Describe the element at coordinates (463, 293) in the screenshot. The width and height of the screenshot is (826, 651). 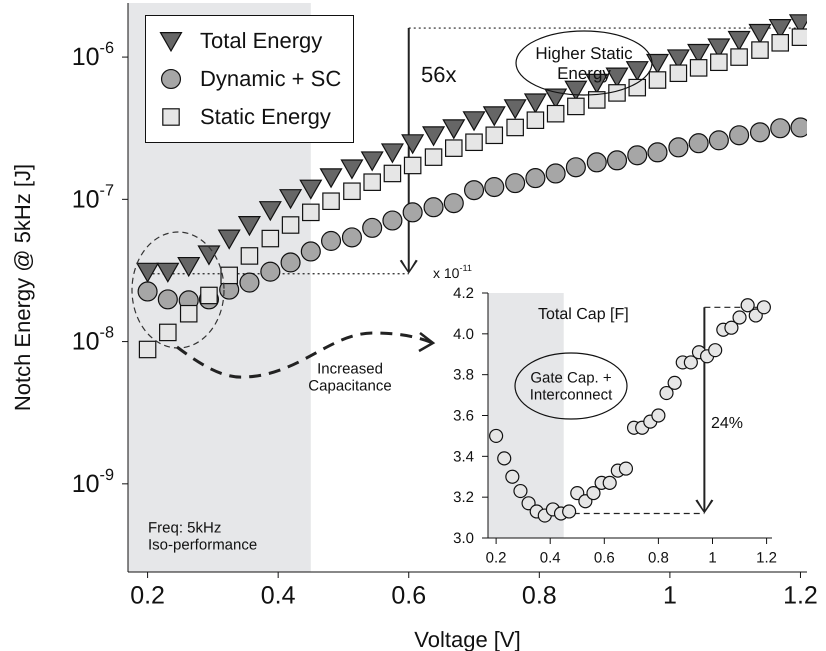
I see `y-tick-label: 4.2` at that location.